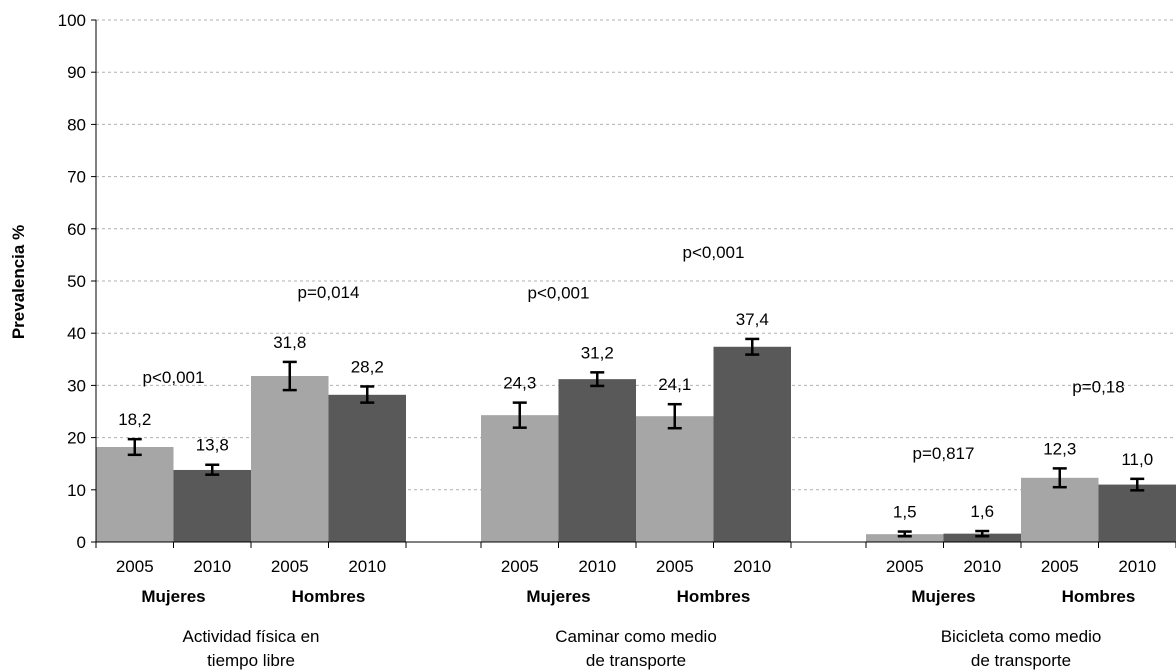  Describe the element at coordinates (76, 72) in the screenshot. I see `y-tick-label: 90` at that location.